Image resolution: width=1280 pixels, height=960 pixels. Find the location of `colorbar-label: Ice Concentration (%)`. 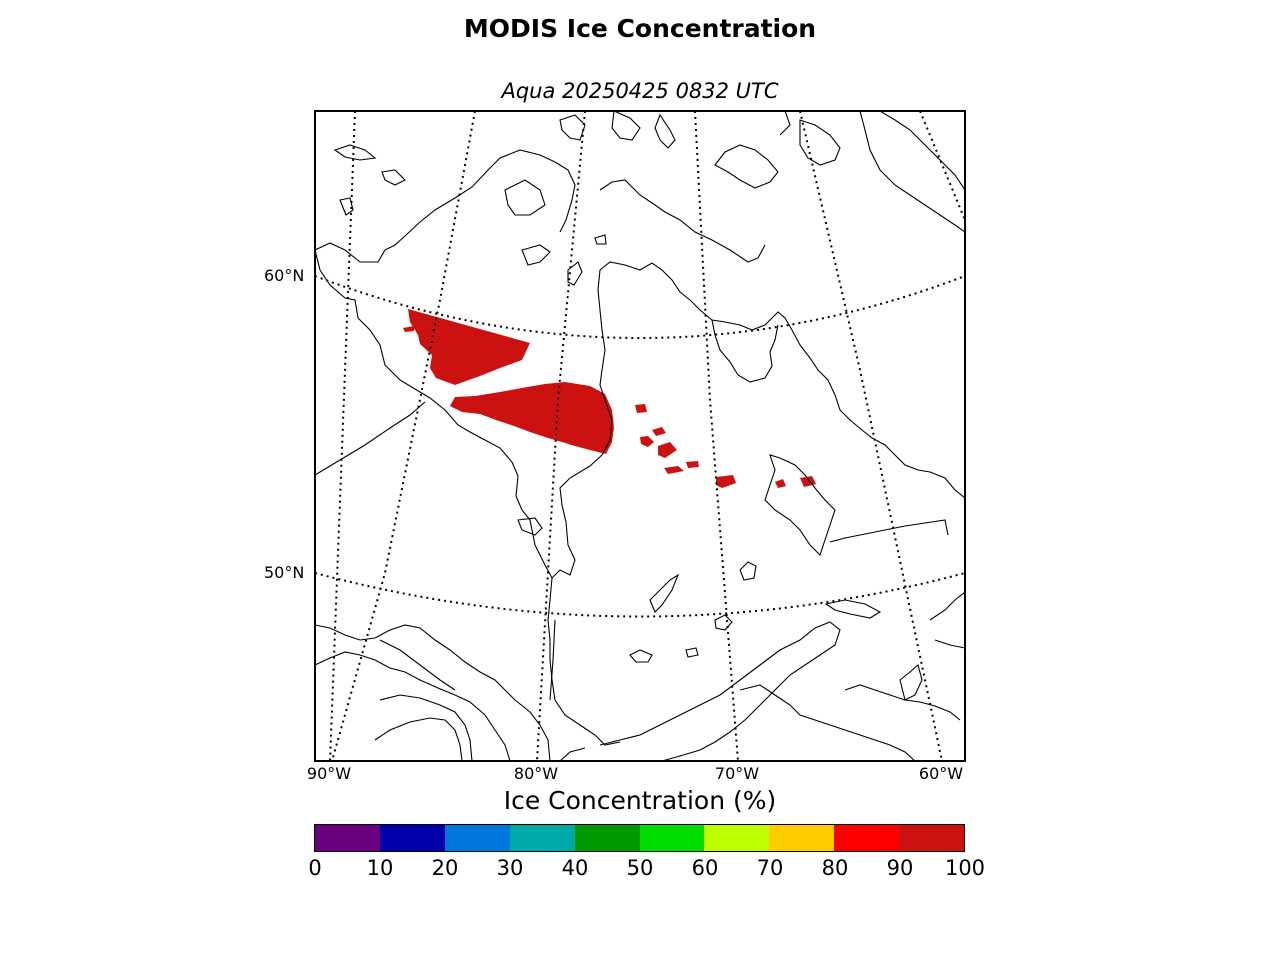

colorbar-label: Ice Concentration (%) is located at coordinates (640, 800).